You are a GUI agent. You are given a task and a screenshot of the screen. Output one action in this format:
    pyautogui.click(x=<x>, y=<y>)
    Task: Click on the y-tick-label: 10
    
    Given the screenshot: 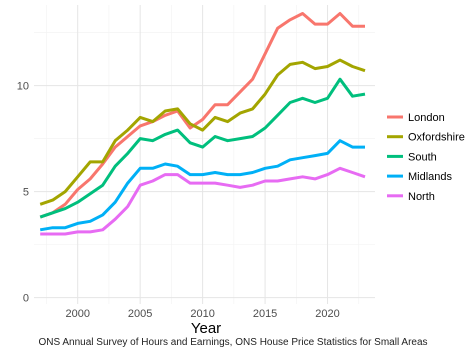 What is the action you would take?
    pyautogui.click(x=23, y=87)
    